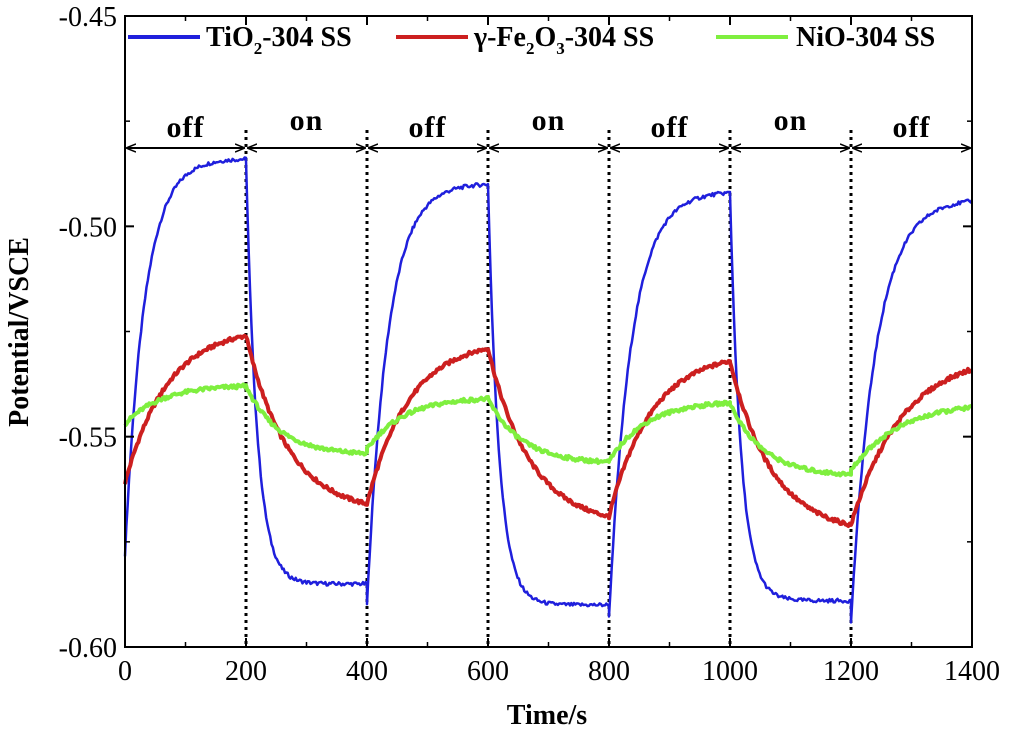 This screenshot has width=1009, height=730. What do you see at coordinates (547, 715) in the screenshot?
I see `x-axis-title: Time/s` at bounding box center [547, 715].